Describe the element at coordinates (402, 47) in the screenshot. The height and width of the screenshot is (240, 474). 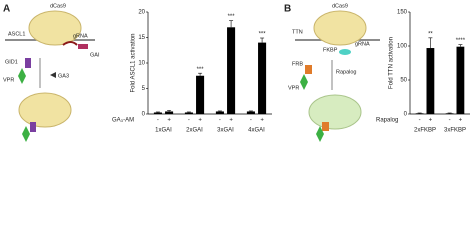
I see `y-tick-label: 100` at that location.